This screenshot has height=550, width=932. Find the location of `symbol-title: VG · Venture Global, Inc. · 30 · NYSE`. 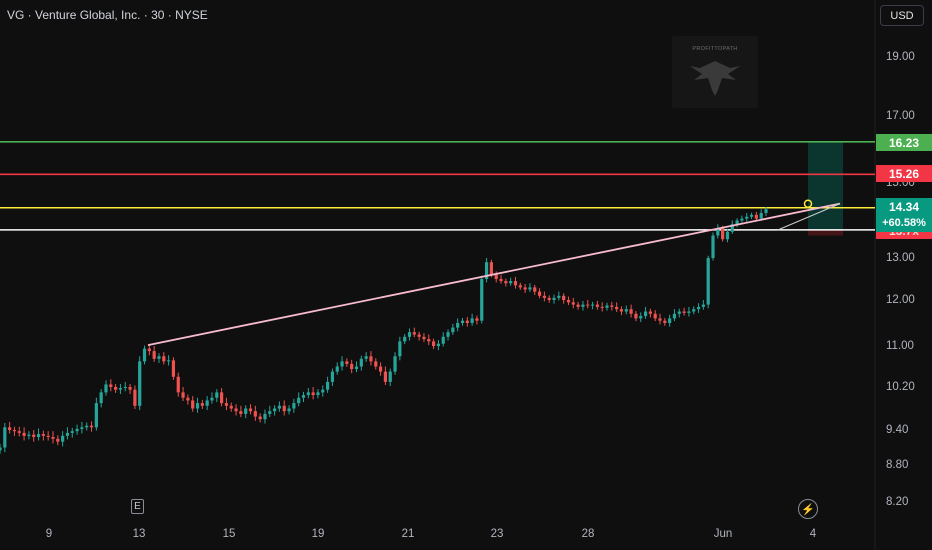

symbol-title: VG · Venture Global, Inc. · 30 · NYSE is located at coordinates (107, 15).